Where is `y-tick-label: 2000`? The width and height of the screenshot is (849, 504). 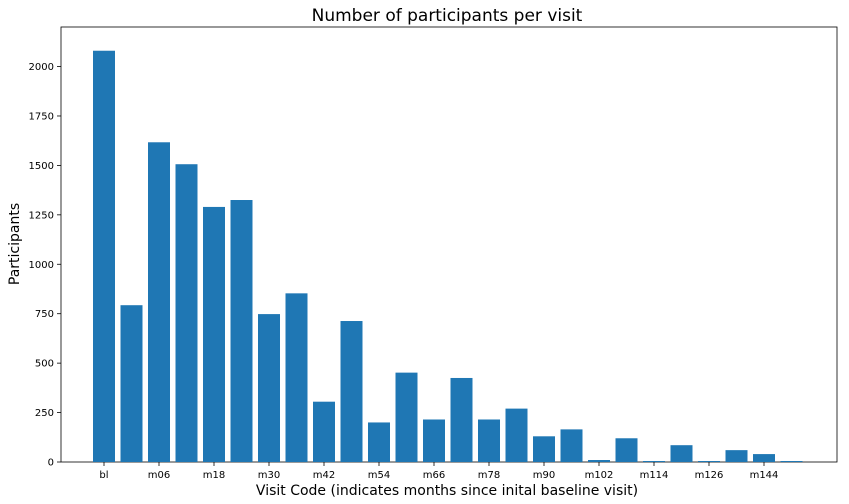
y-tick-label: 2000 is located at coordinates (41, 67).